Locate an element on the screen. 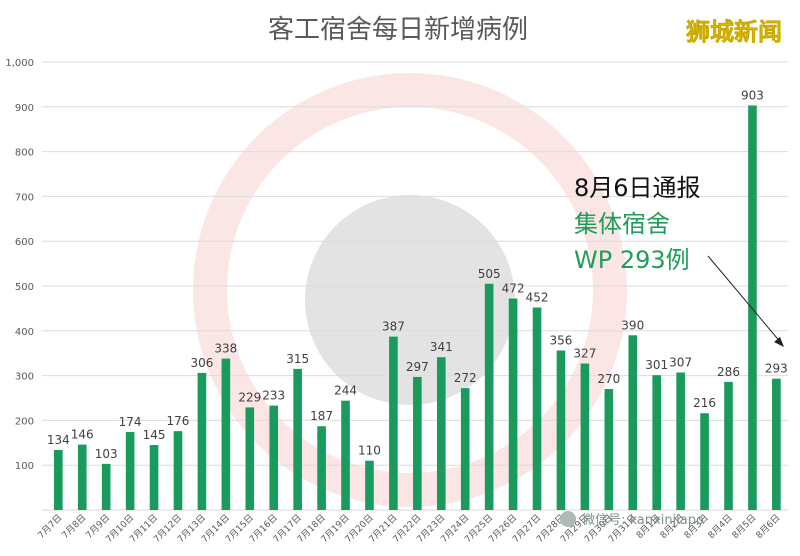  data-label: 103 is located at coordinates (106, 454).